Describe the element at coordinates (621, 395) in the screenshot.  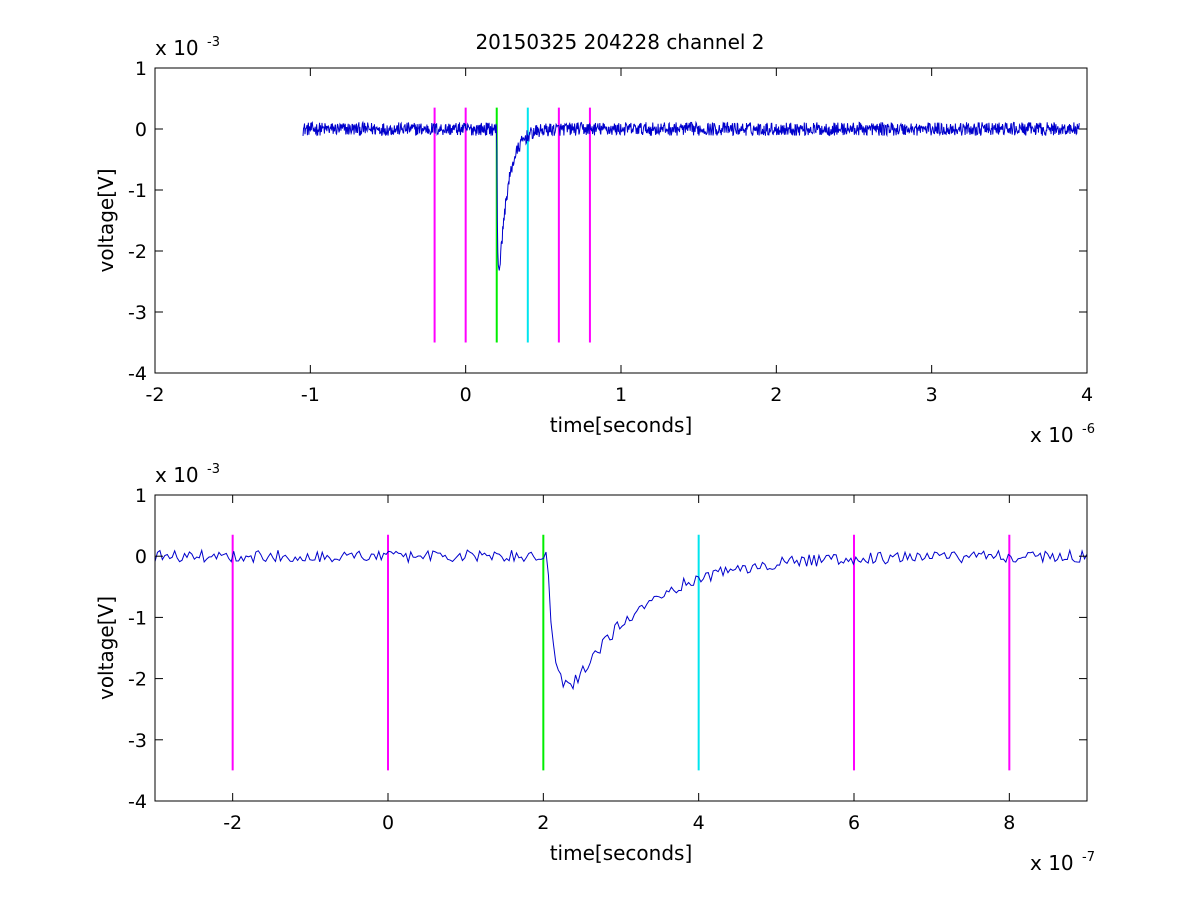
I see `x-tick-label: 1` at that location.